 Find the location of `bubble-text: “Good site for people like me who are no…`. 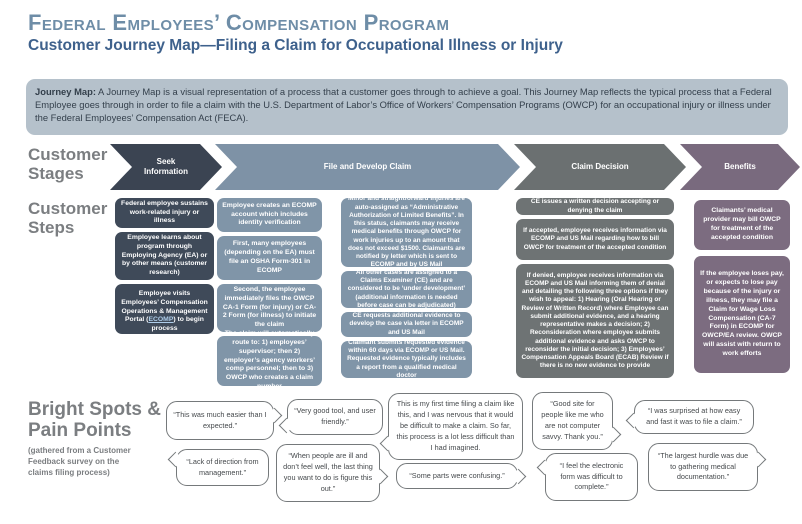

bubble-text: “Good site for people like me who are no… is located at coordinates (572, 420).